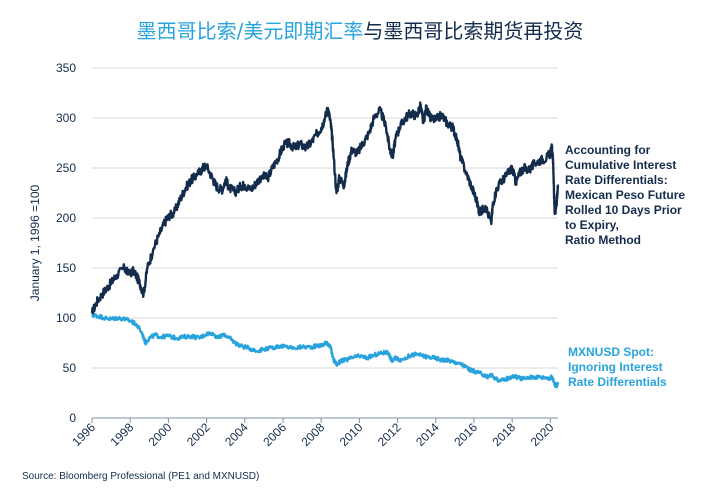 Image resolution: width=720 pixels, height=500 pixels. I want to click on y-tick-label: 300, so click(66, 118).